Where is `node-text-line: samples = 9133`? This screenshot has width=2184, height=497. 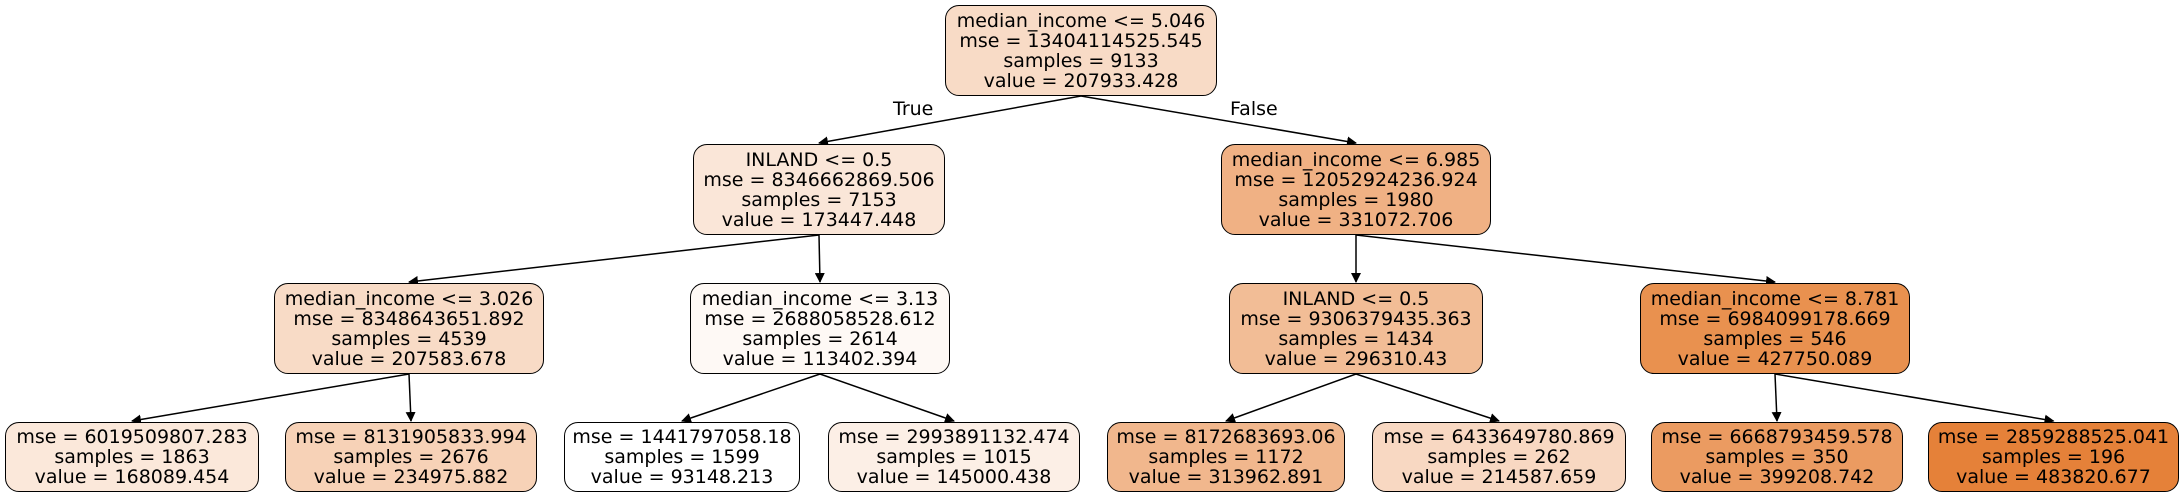 node-text-line: samples = 9133 is located at coordinates (1081, 60).